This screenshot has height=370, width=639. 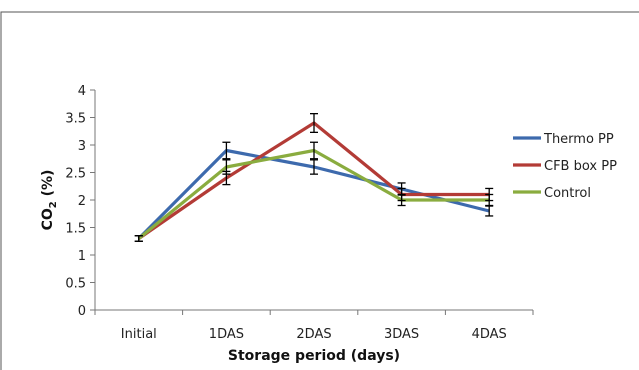 What do you see at coordinates (313, 334) in the screenshot?
I see `x-tick-label: 2DAS` at bounding box center [313, 334].